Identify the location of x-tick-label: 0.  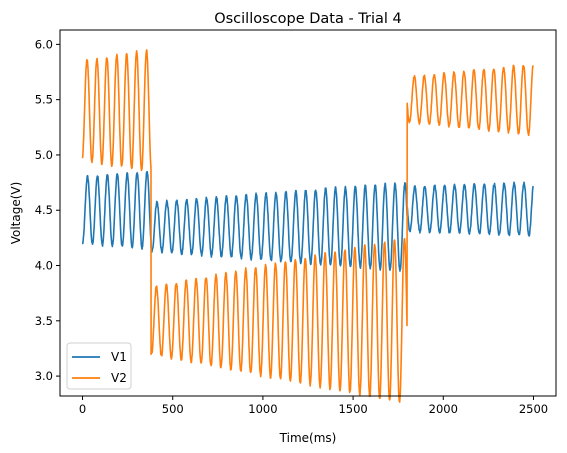
(82, 409).